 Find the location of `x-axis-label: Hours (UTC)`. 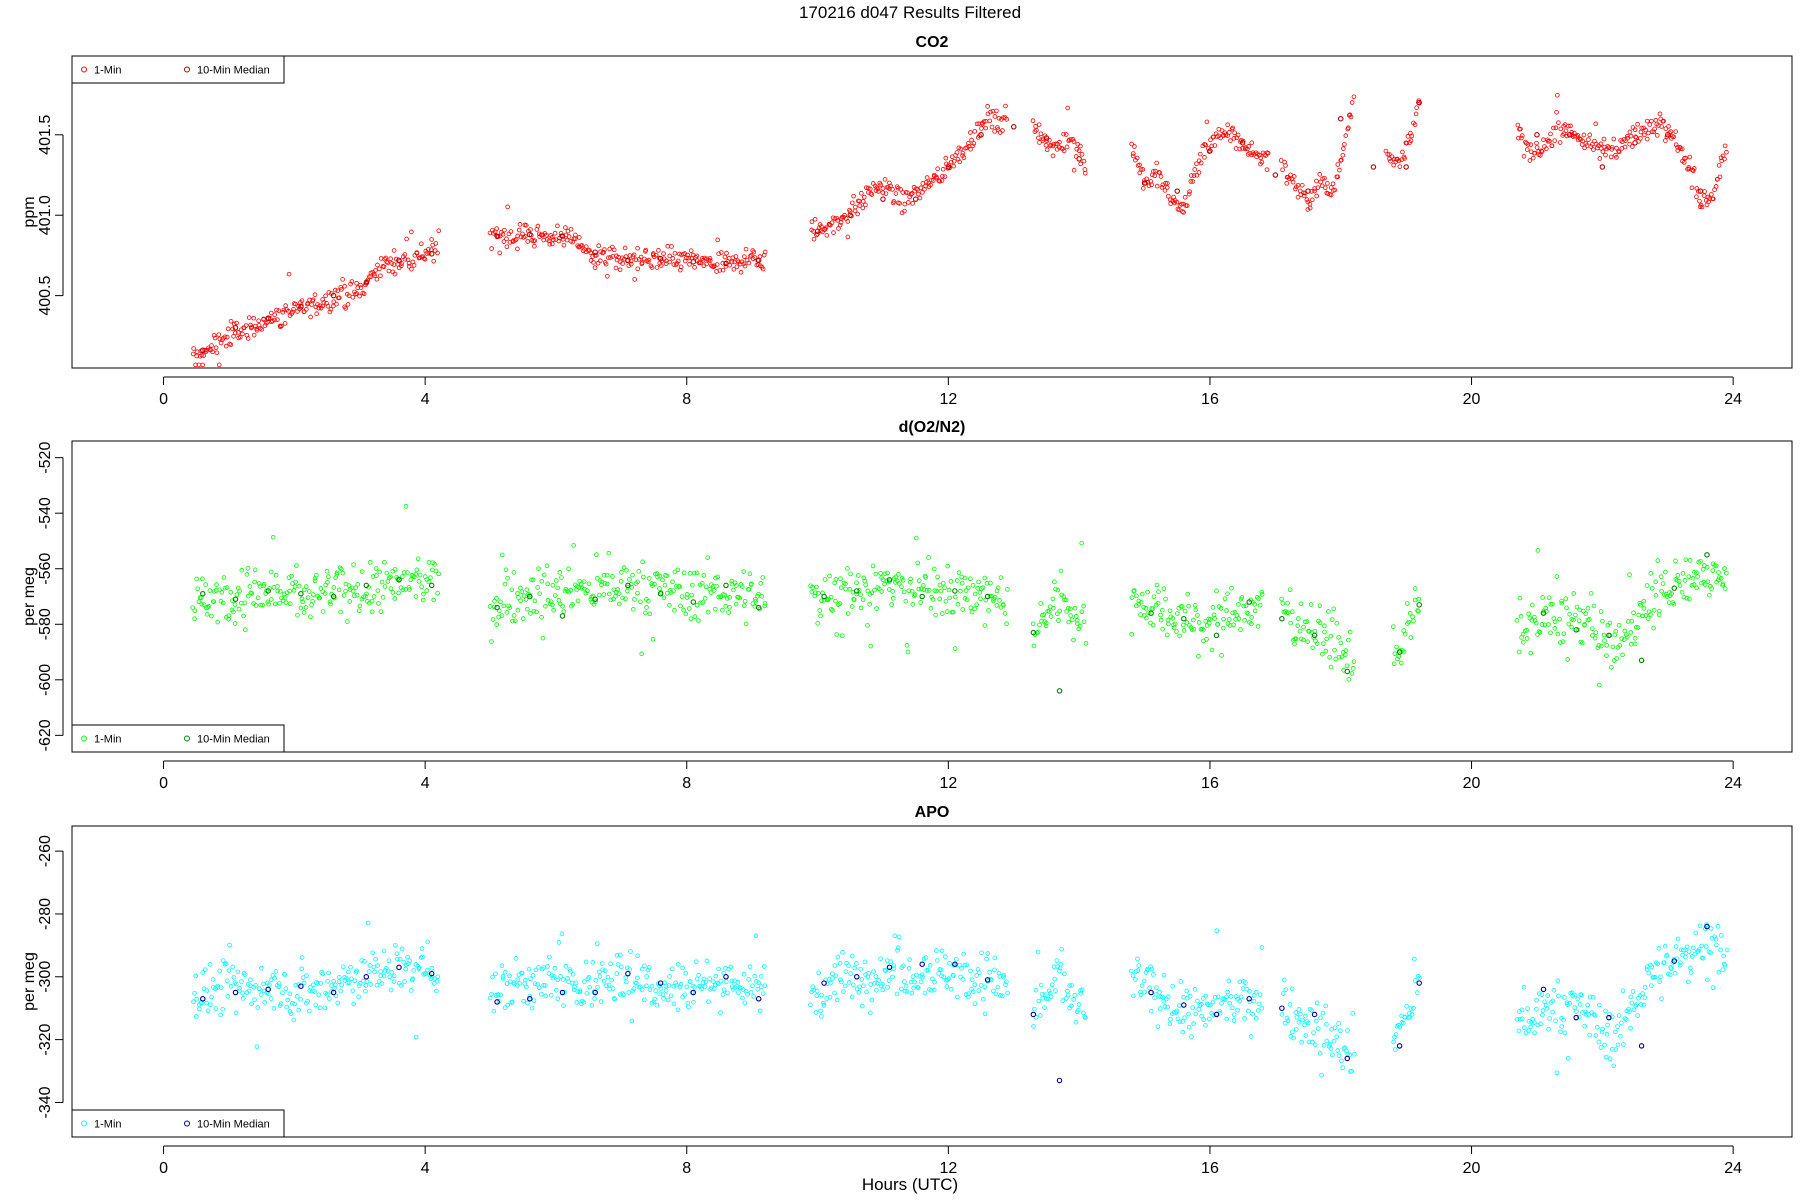

x-axis-label: Hours (UTC) is located at coordinates (910, 1184).